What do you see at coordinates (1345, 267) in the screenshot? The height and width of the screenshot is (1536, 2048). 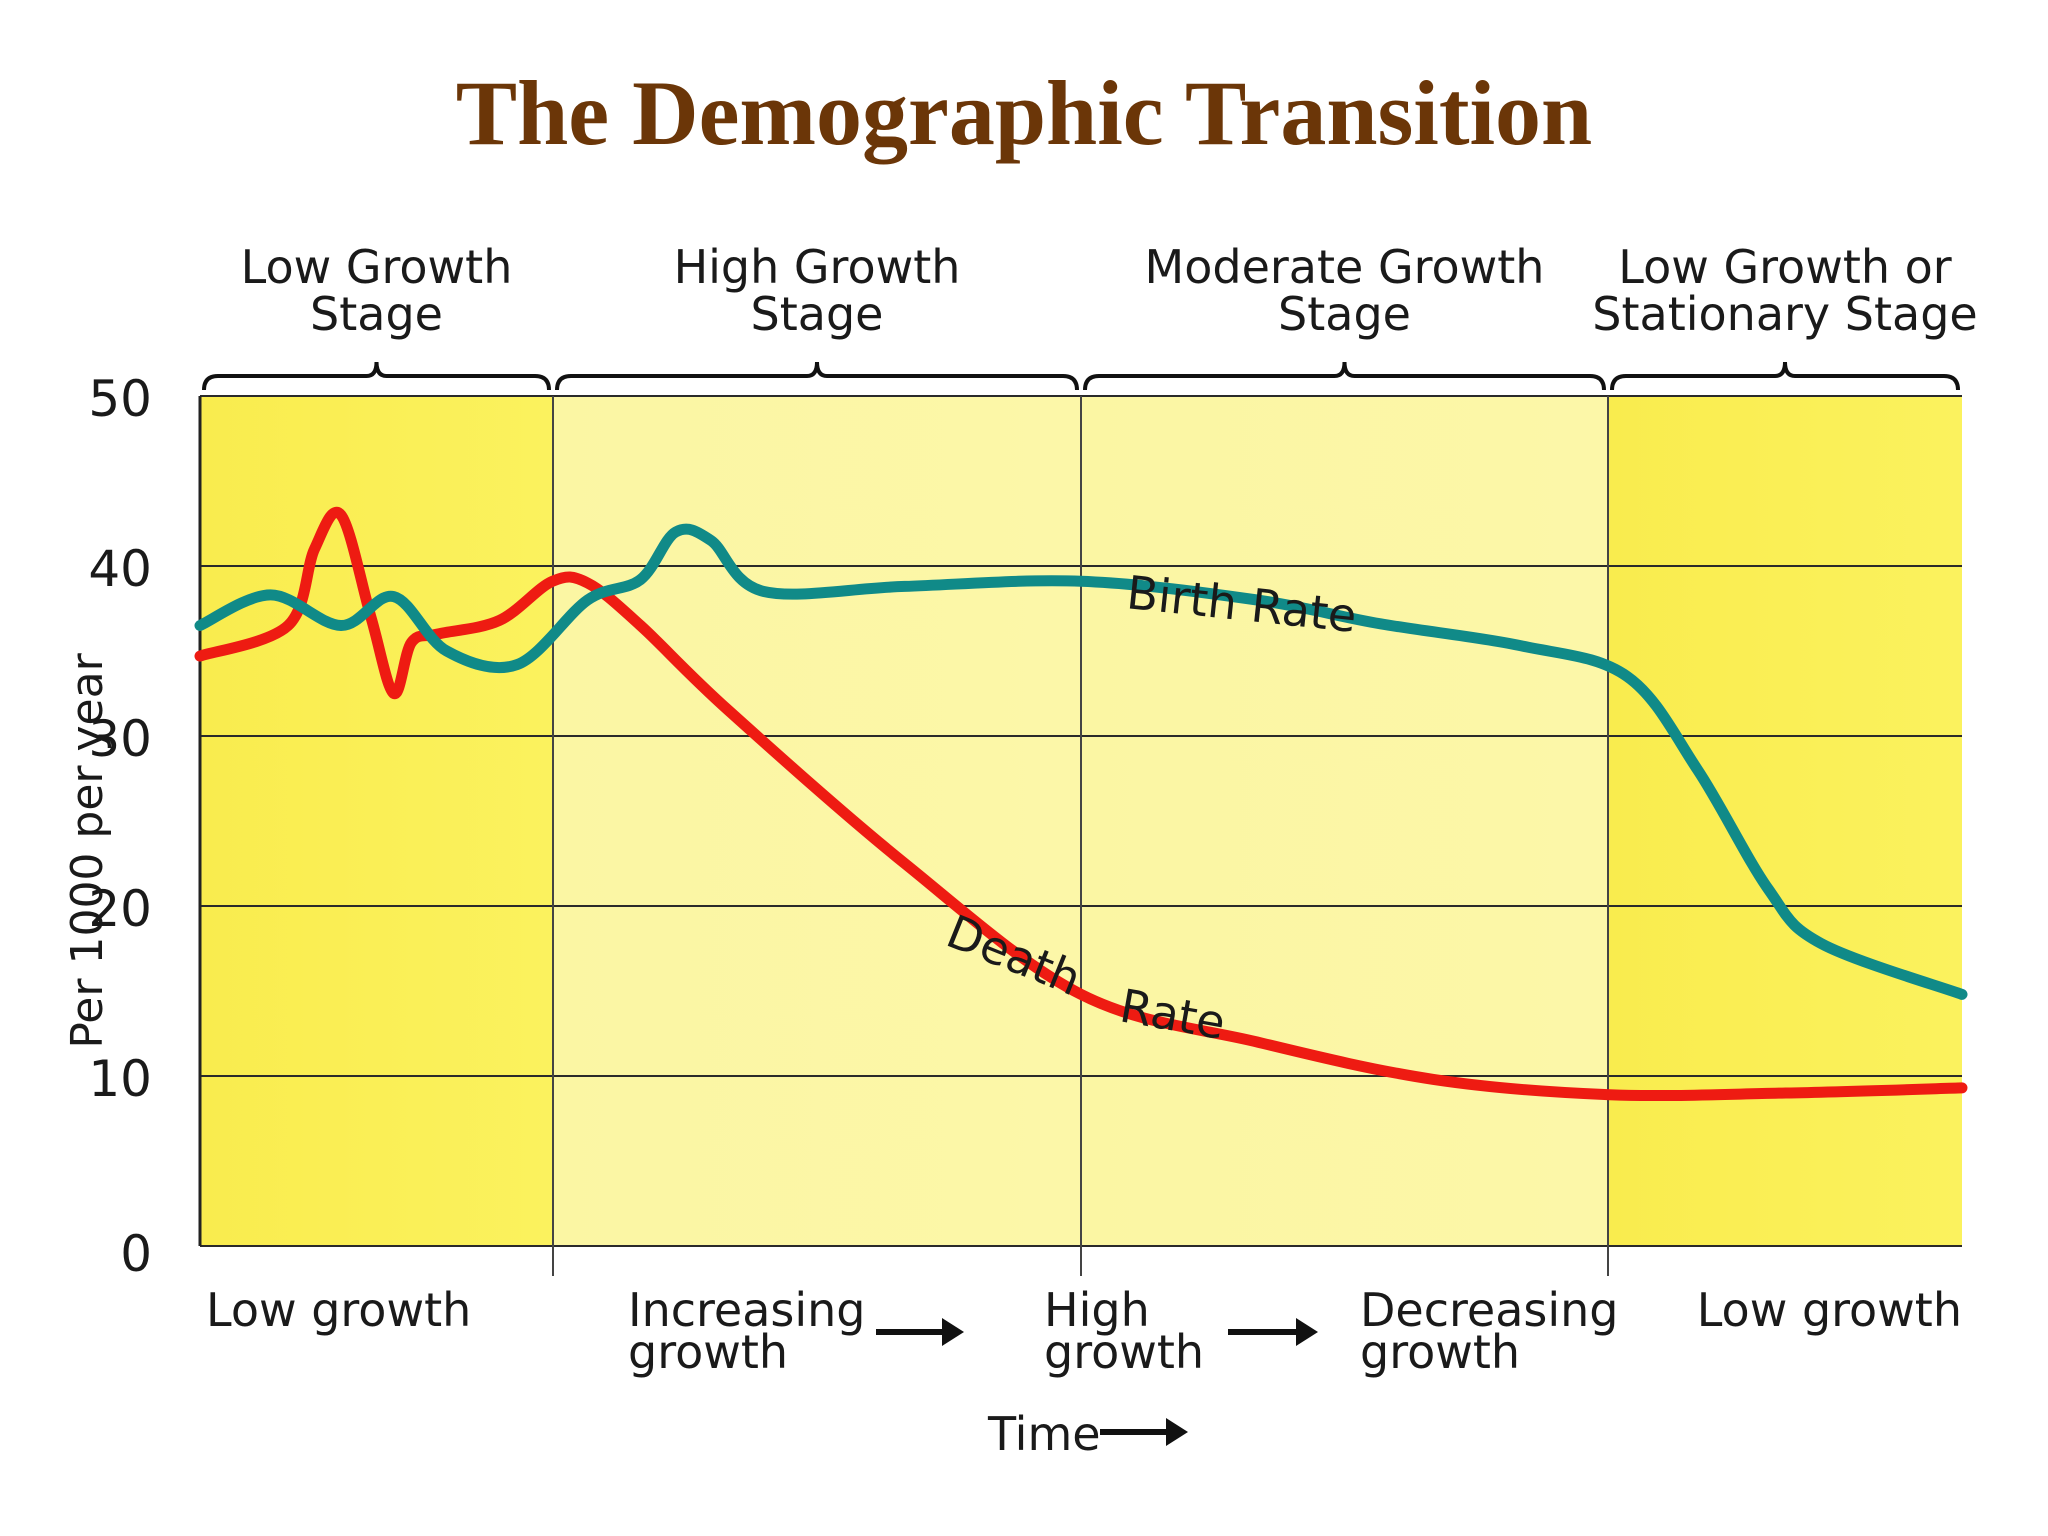 I see `stage-label: Moderate Growth` at bounding box center [1345, 267].